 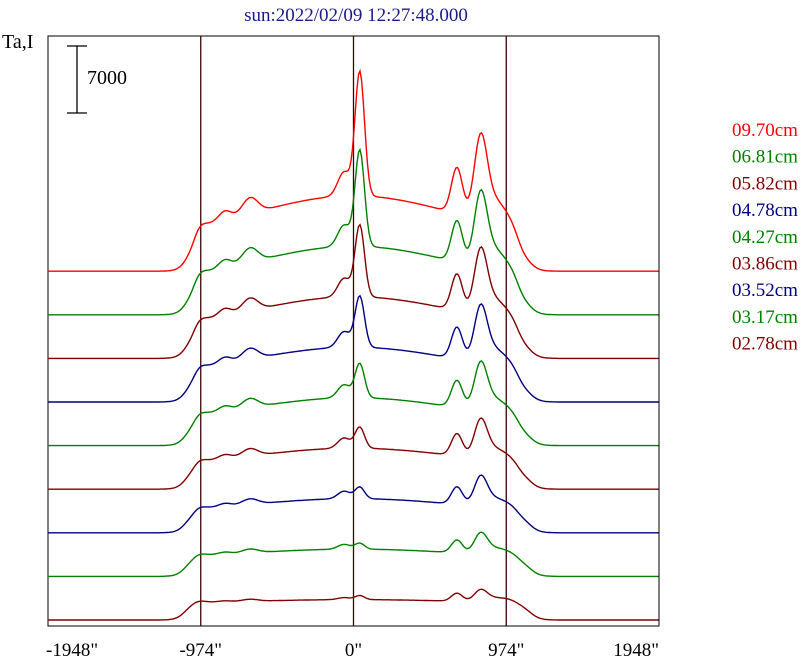 I want to click on series-line-02.78cm, so click(x=353, y=604).